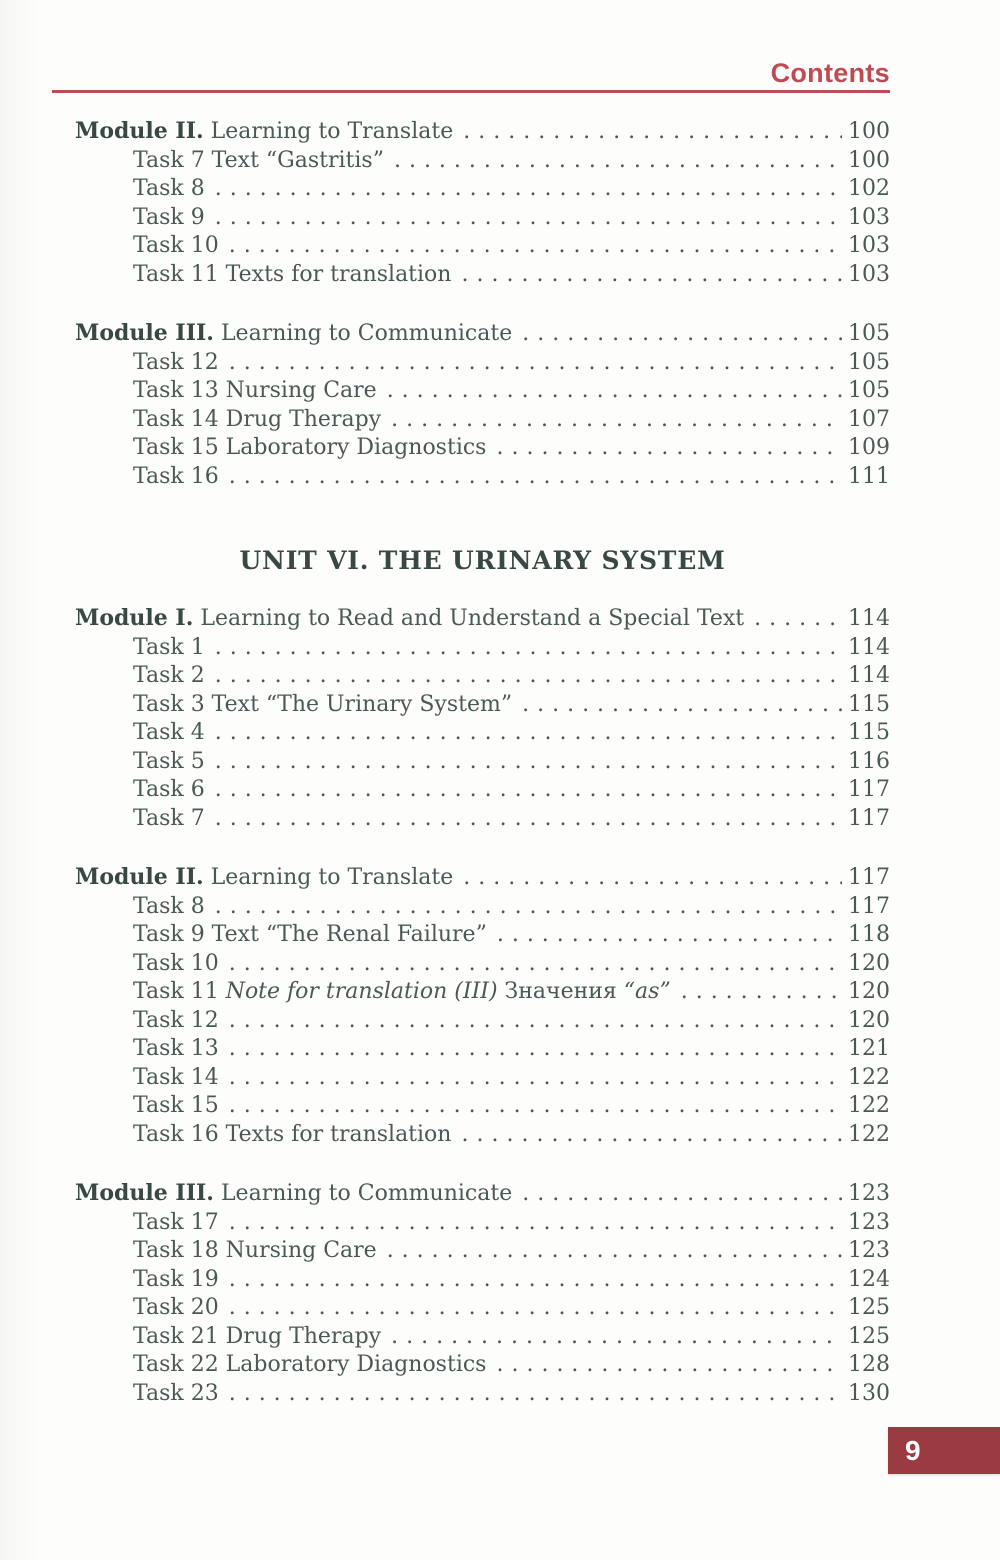 The height and width of the screenshot is (1560, 1000). Describe the element at coordinates (323, 704) in the screenshot. I see `entry-label: Task 3 Text “The Urinary System”` at that location.